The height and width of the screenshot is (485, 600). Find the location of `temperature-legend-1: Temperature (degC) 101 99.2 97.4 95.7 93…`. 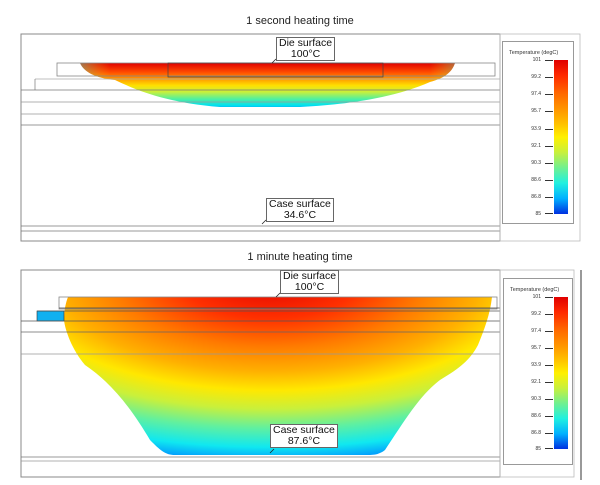

temperature-legend-1: Temperature (degC) 101 99.2 97.4 95.7 93… is located at coordinates (538, 132).